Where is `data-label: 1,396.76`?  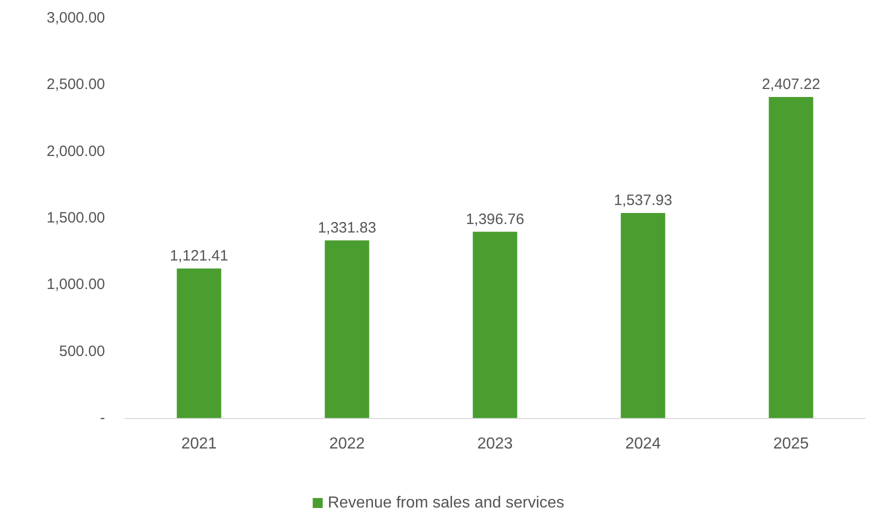
data-label: 1,396.76 is located at coordinates (495, 219).